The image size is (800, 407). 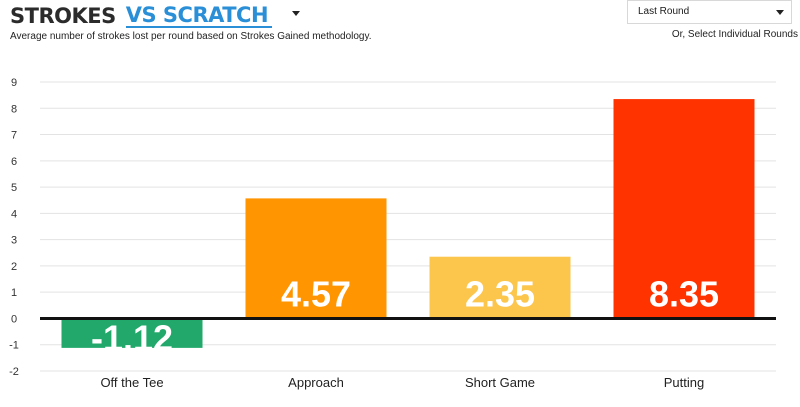 What do you see at coordinates (14, 83) in the screenshot?
I see `y-tick-label: 9` at bounding box center [14, 83].